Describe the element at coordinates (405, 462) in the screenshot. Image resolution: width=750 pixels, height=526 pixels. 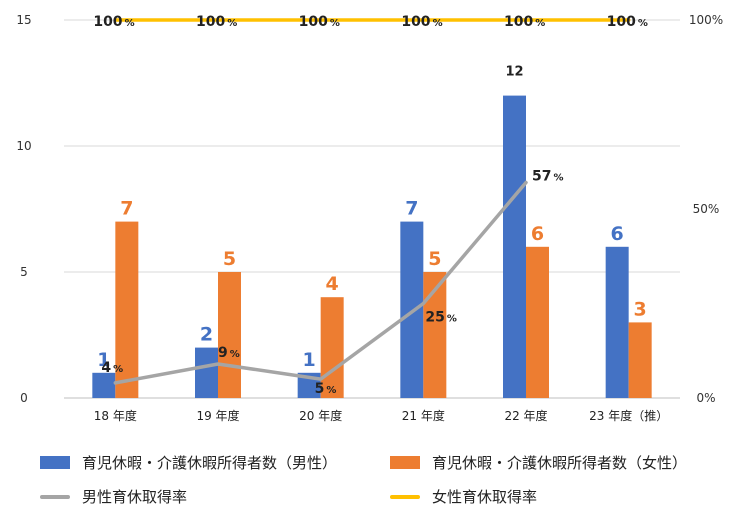
I see `legend-swatch-orange` at that location.